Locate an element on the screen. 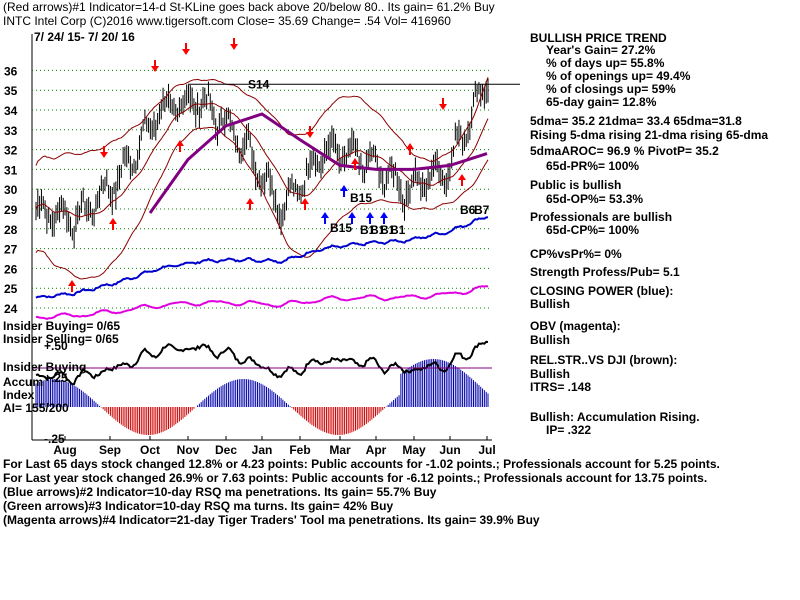 Image resolution: width=800 pixels, height=600 pixels. aroc-pivot: 5dmaAROC= 96.9 % PivotP= 35.2 is located at coordinates (624, 151).